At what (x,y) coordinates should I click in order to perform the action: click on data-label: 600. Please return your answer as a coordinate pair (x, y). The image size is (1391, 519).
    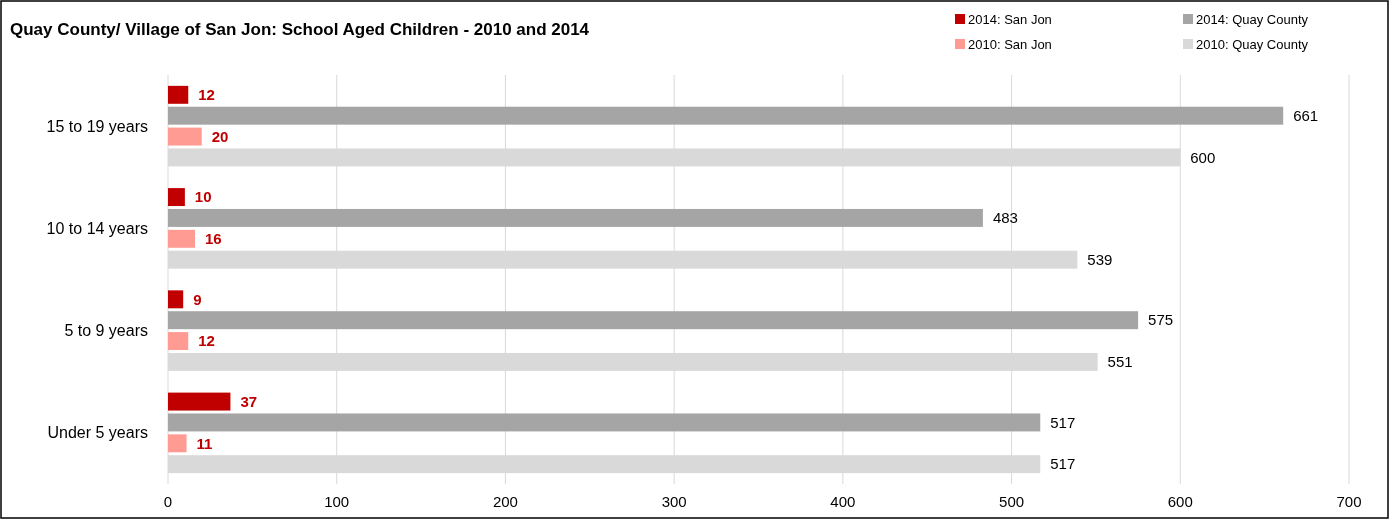
    Looking at the image, I should click on (1203, 157).